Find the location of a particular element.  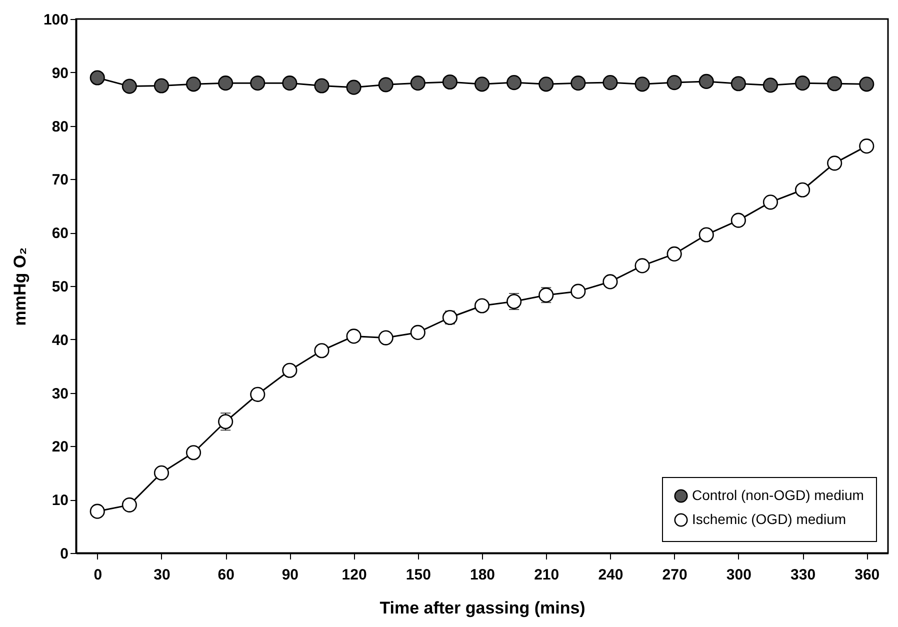

y-tick-label: 60 is located at coordinates (60, 233).